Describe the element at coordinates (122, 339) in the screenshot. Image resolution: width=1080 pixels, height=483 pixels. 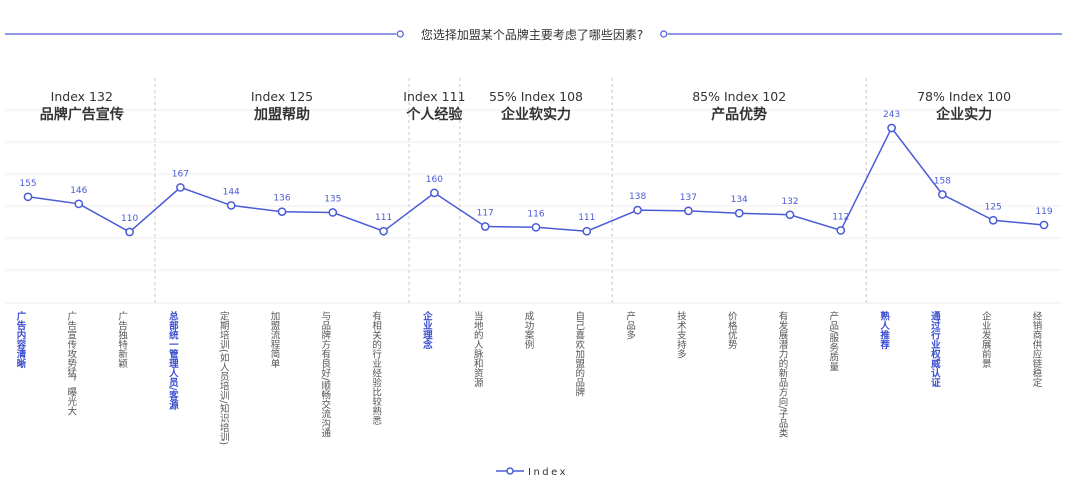
I see `category-label: 广告独特新颖` at that location.